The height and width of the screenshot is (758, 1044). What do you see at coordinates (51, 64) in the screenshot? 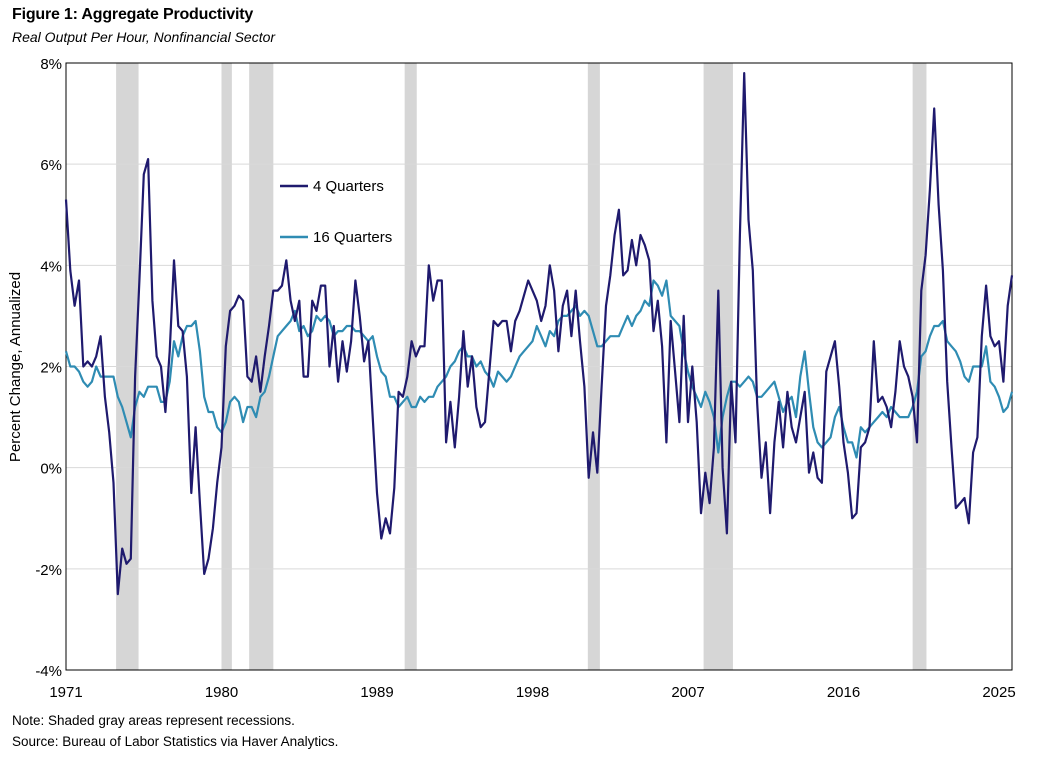
I see `y-tick-label: 8%` at bounding box center [51, 64].